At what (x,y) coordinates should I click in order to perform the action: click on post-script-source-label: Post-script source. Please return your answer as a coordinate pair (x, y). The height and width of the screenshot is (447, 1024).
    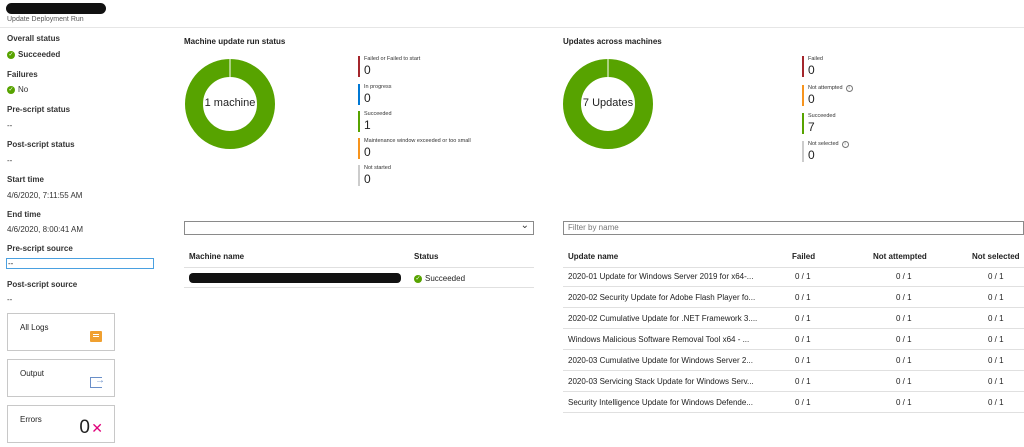
    Looking at the image, I should click on (42, 284).